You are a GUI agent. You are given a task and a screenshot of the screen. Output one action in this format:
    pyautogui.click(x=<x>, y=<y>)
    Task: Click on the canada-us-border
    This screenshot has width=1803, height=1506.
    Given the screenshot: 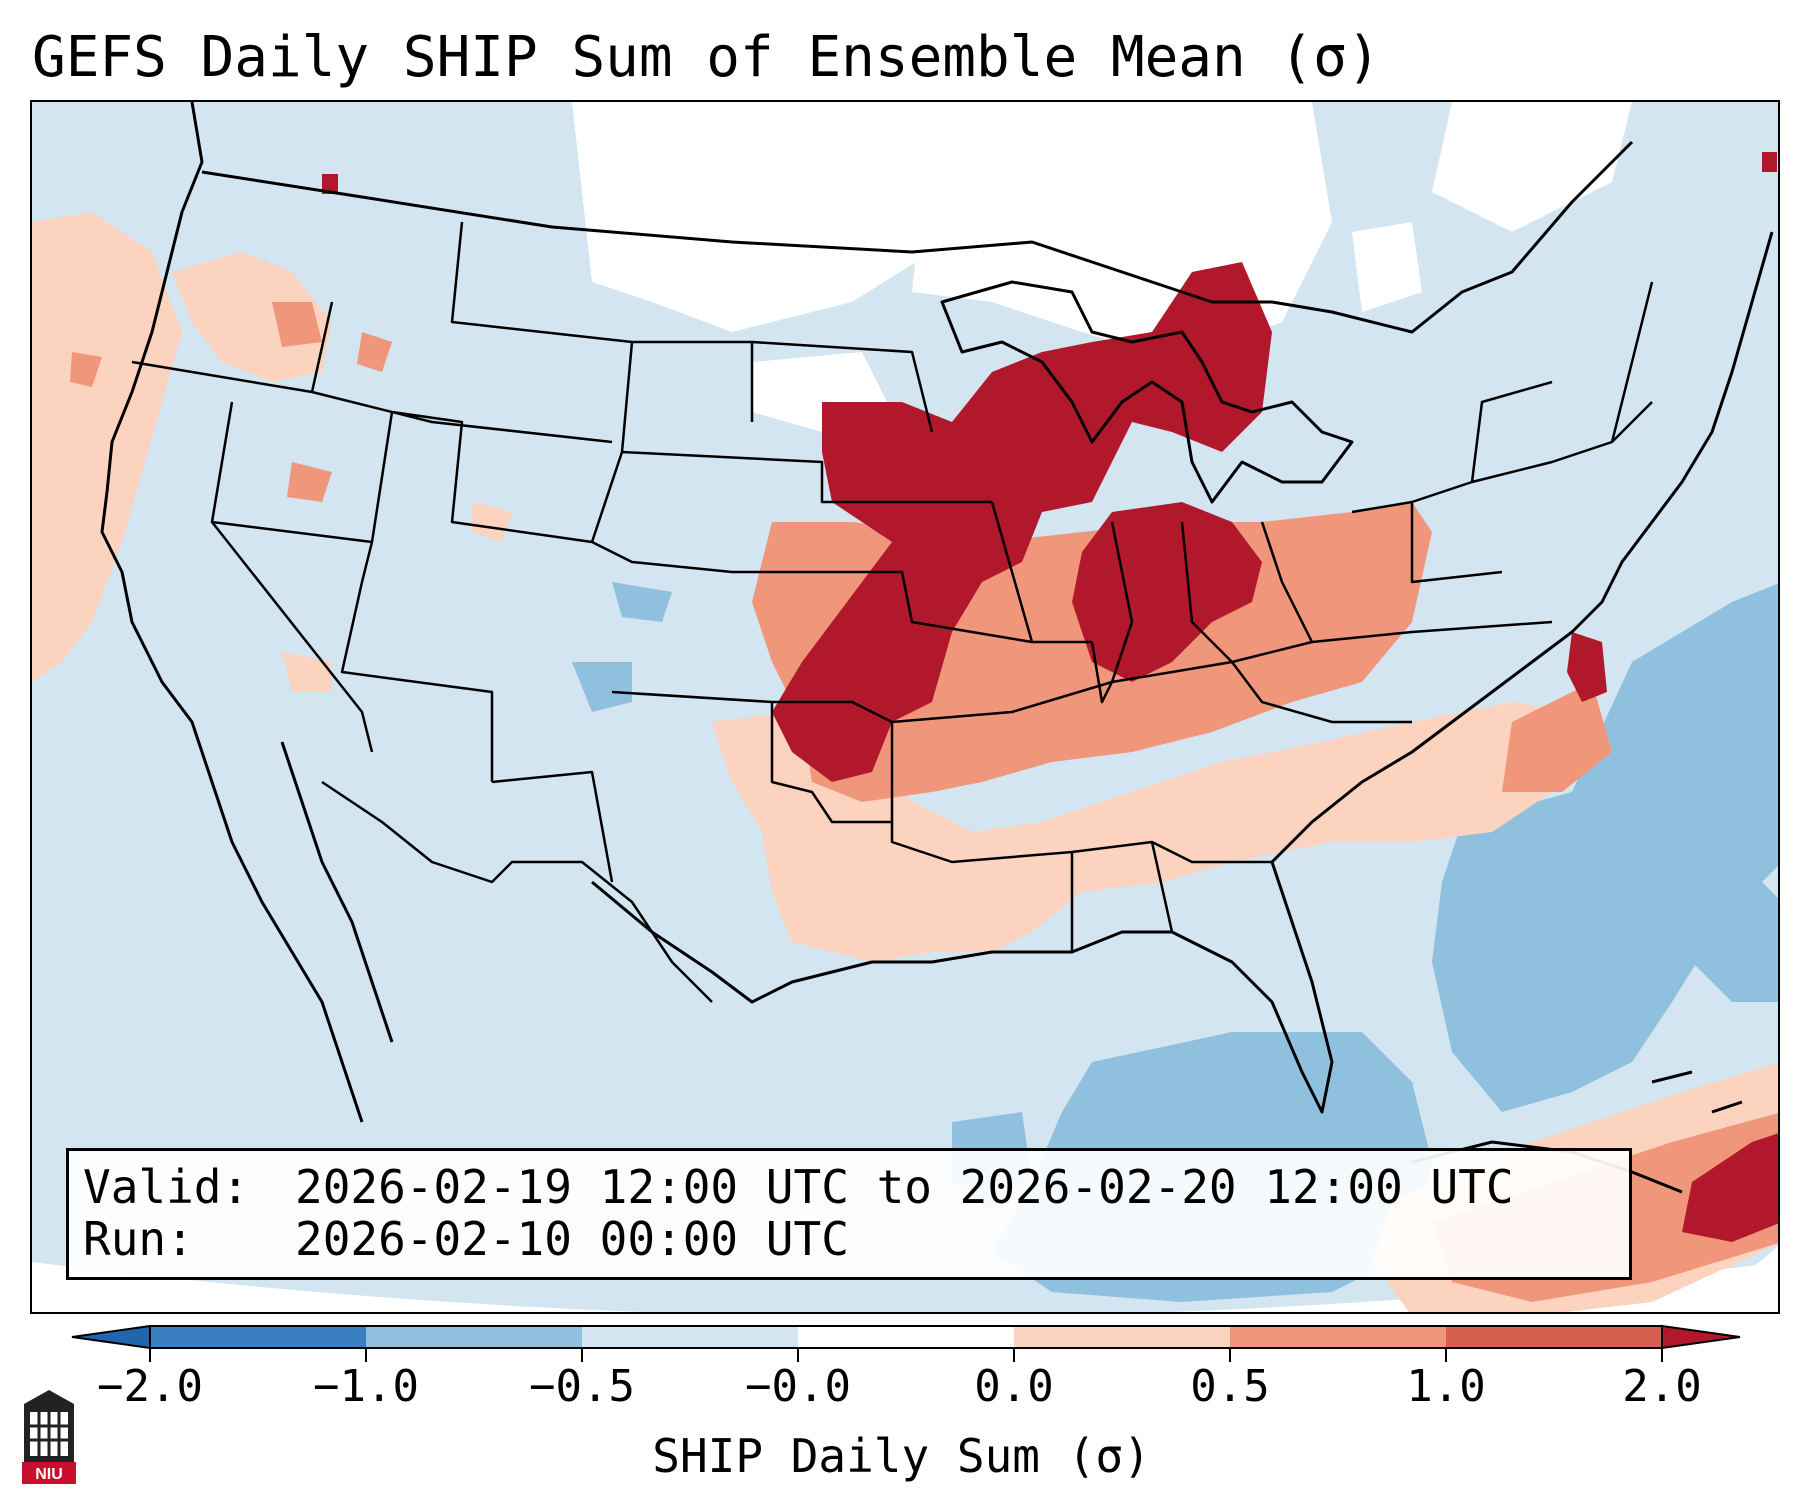 What is the action you would take?
    pyautogui.click(x=917, y=237)
    